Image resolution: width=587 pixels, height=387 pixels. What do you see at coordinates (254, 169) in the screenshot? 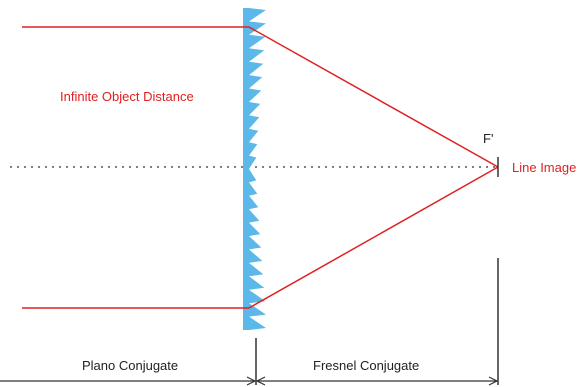
I see `fresnel-lens` at bounding box center [254, 169].